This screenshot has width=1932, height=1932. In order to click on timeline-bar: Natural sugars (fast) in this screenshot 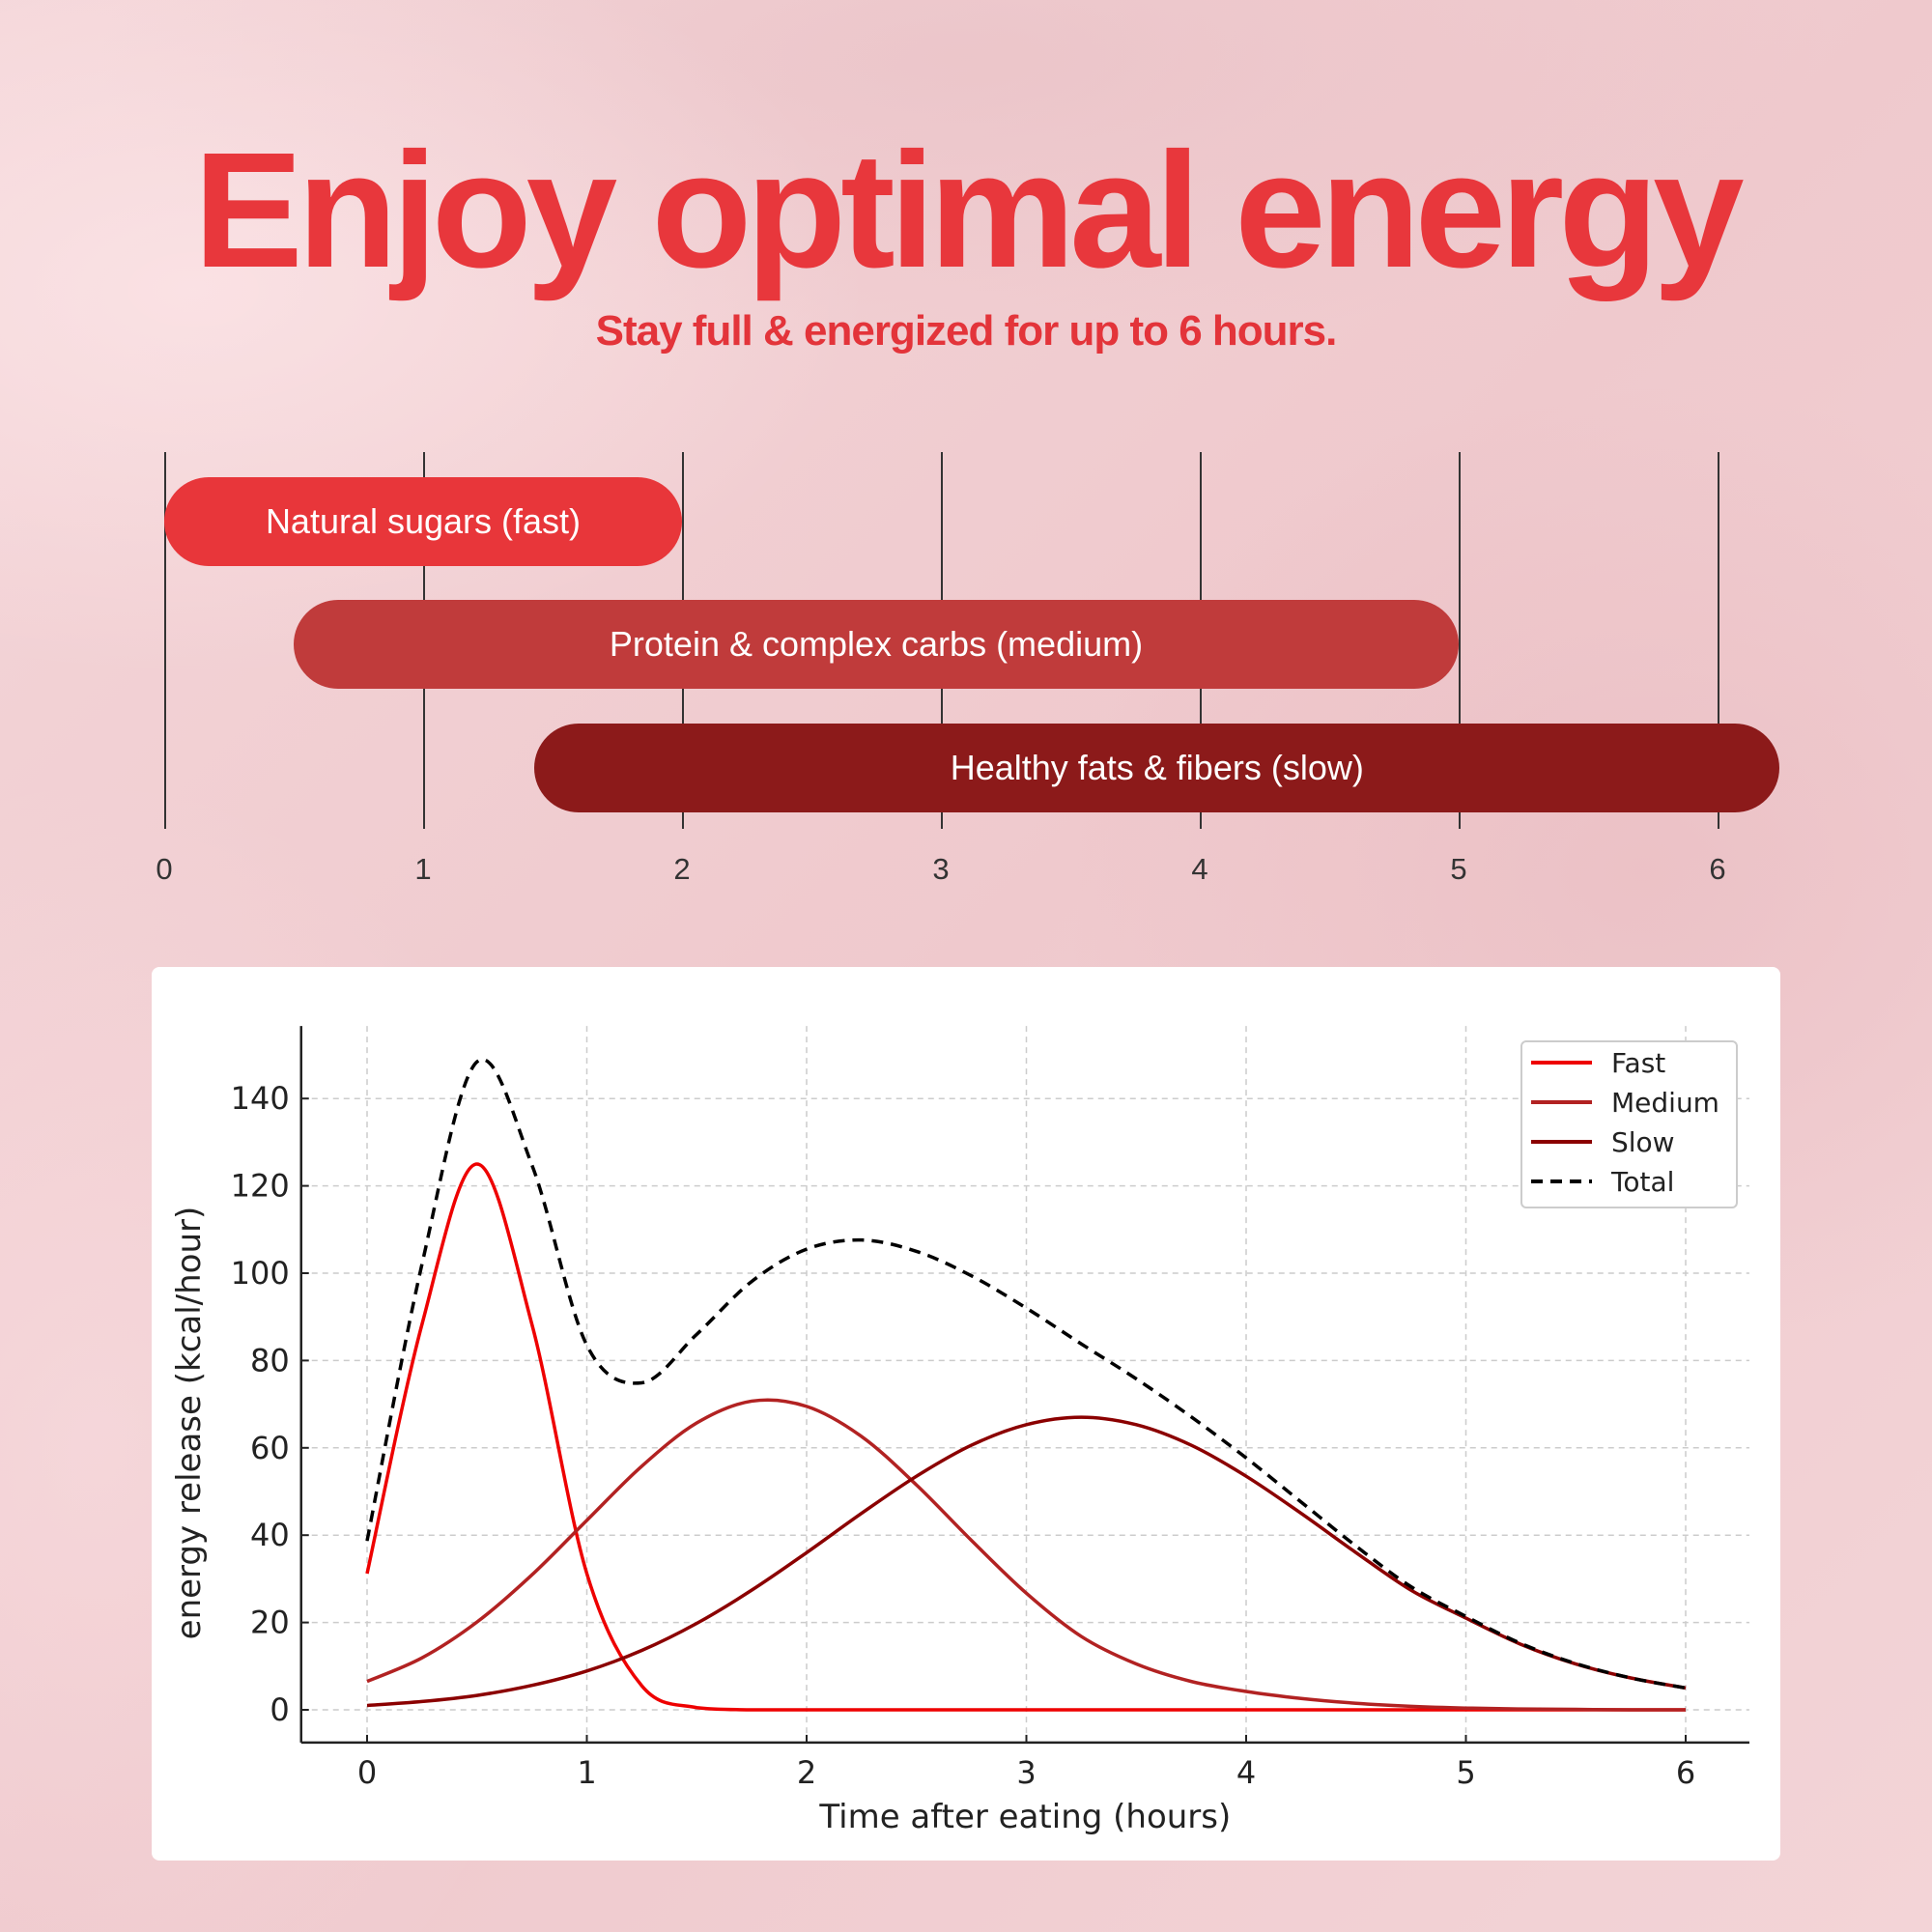, I will do `click(423, 521)`.